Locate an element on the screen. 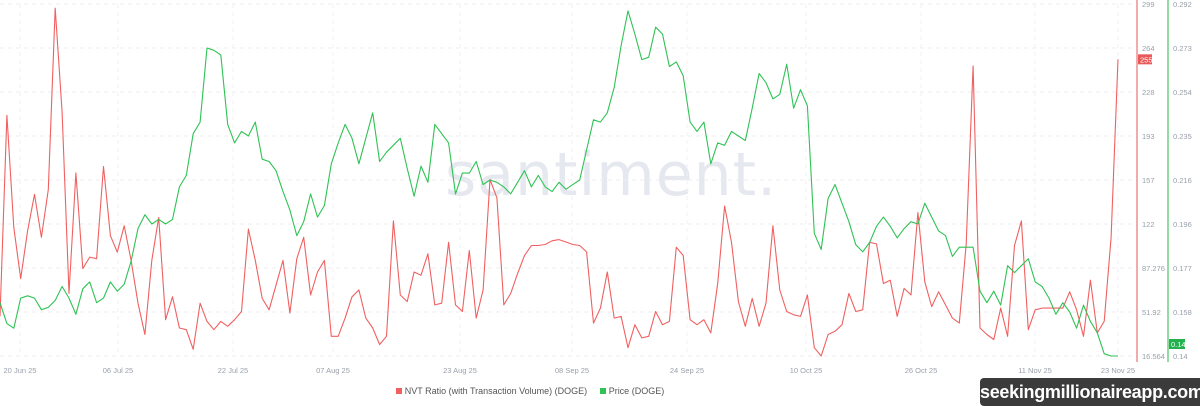 Image resolution: width=1200 pixels, height=406 pixels. left-series-tick-label: 51.92 is located at coordinates (1151, 312).